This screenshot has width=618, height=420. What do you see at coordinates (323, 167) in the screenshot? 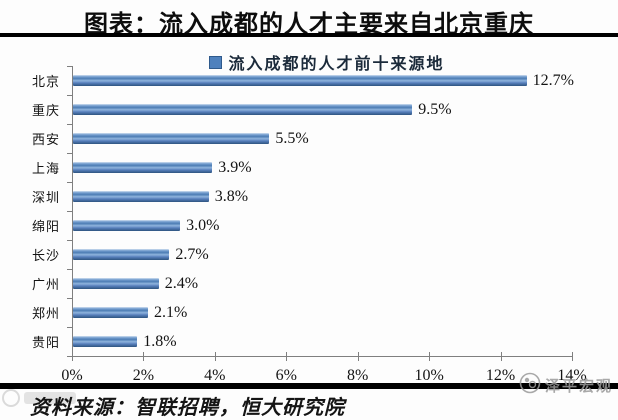
I see `bar-track: 3.9%` at bounding box center [323, 167].